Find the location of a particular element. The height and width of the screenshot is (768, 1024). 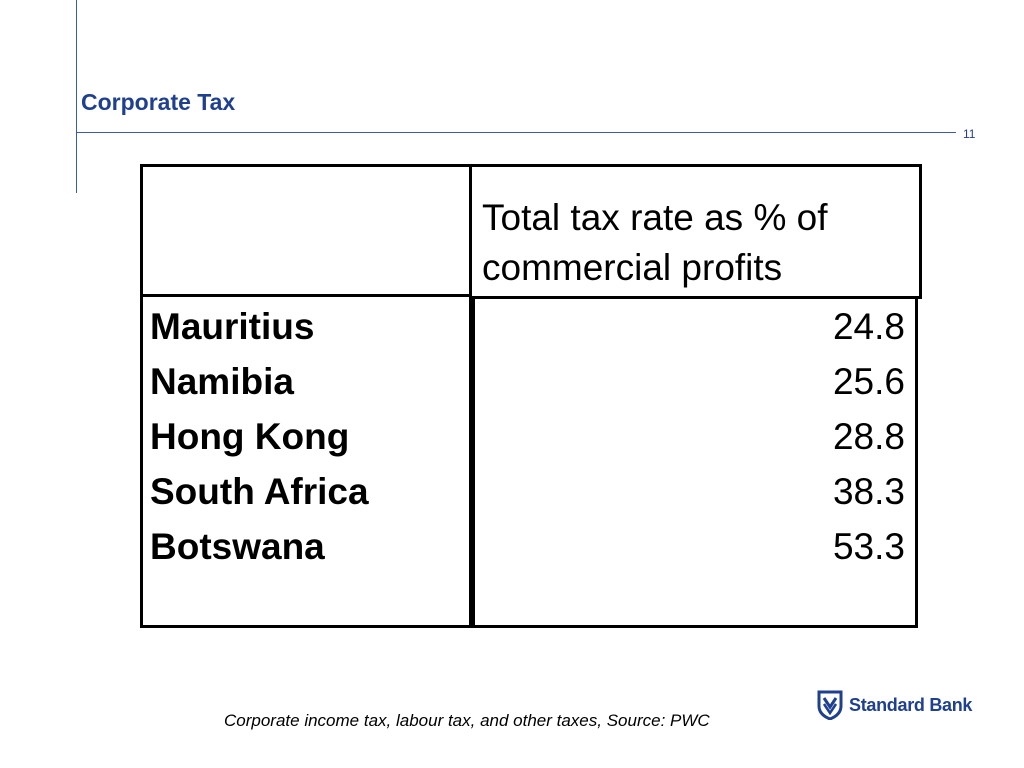

table-row-country: Mauritius is located at coordinates (232, 326).